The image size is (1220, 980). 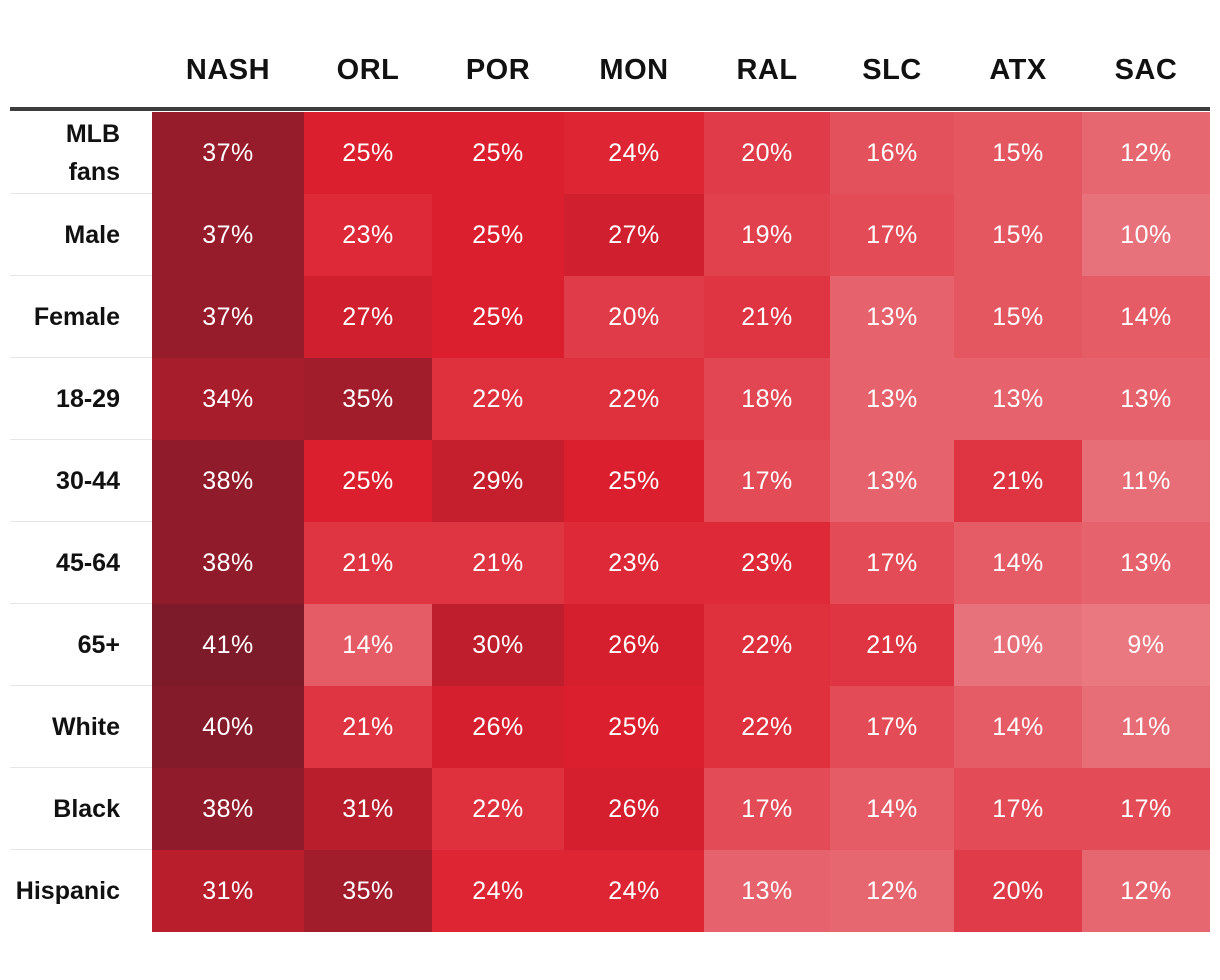 What do you see at coordinates (892, 70) in the screenshot?
I see `column-header-slc: SLC` at bounding box center [892, 70].